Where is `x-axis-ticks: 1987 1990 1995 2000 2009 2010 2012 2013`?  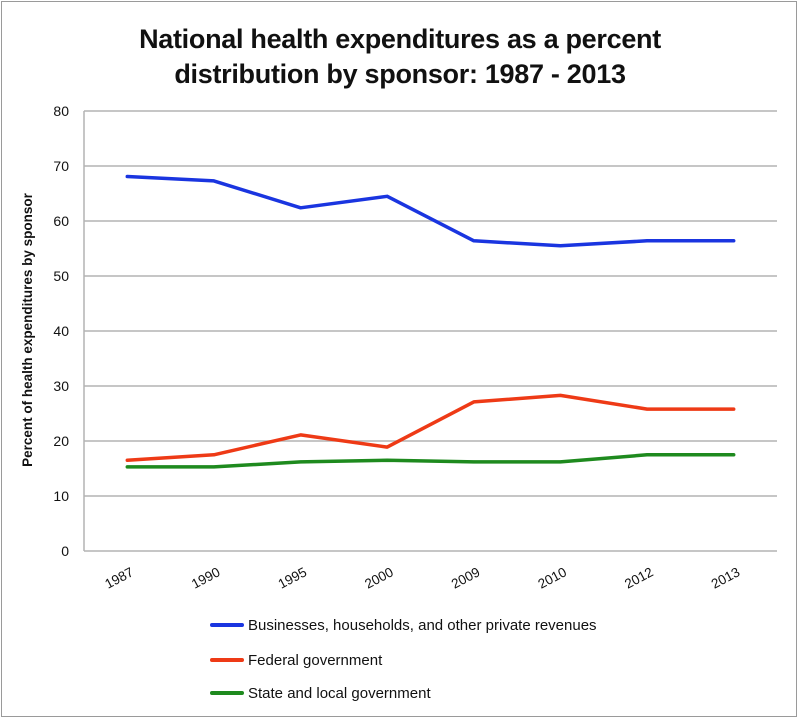 x-axis-ticks: 1987 1990 1995 2000 2009 2010 2012 2013 is located at coordinates (422, 577).